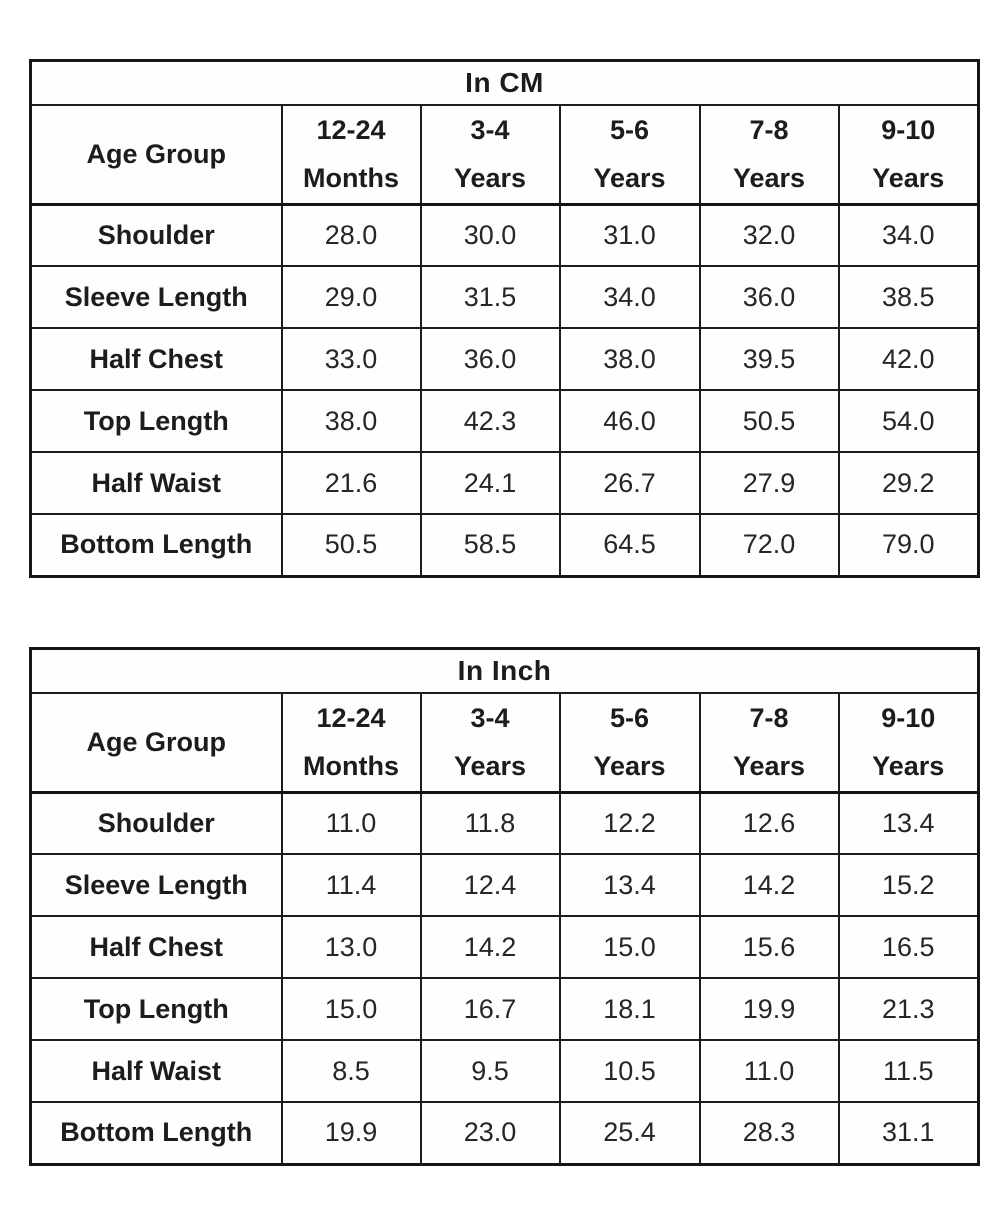 This screenshot has height=1212, width=1000. What do you see at coordinates (908, 1071) in the screenshot?
I see `cell-value: 11.5` at bounding box center [908, 1071].